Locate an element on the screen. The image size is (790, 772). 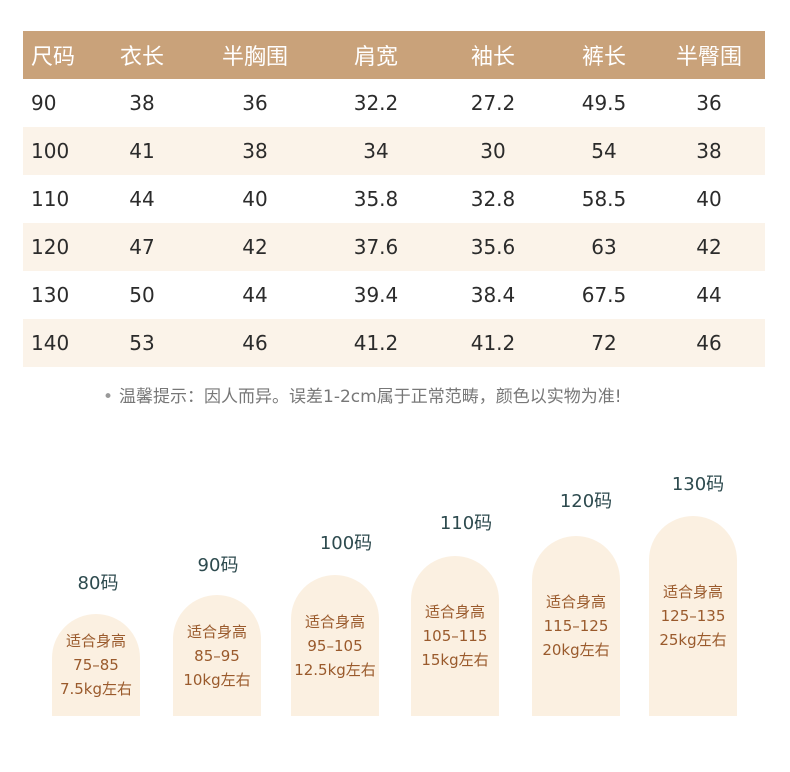
table-row: 120 47 42 37.6 35.6 63 42 is located at coordinates (394, 247).